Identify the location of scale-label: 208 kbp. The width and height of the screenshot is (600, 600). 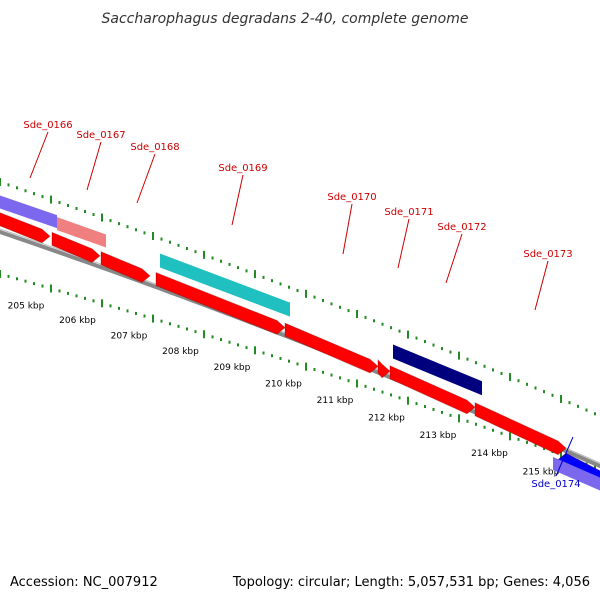
(180, 352).